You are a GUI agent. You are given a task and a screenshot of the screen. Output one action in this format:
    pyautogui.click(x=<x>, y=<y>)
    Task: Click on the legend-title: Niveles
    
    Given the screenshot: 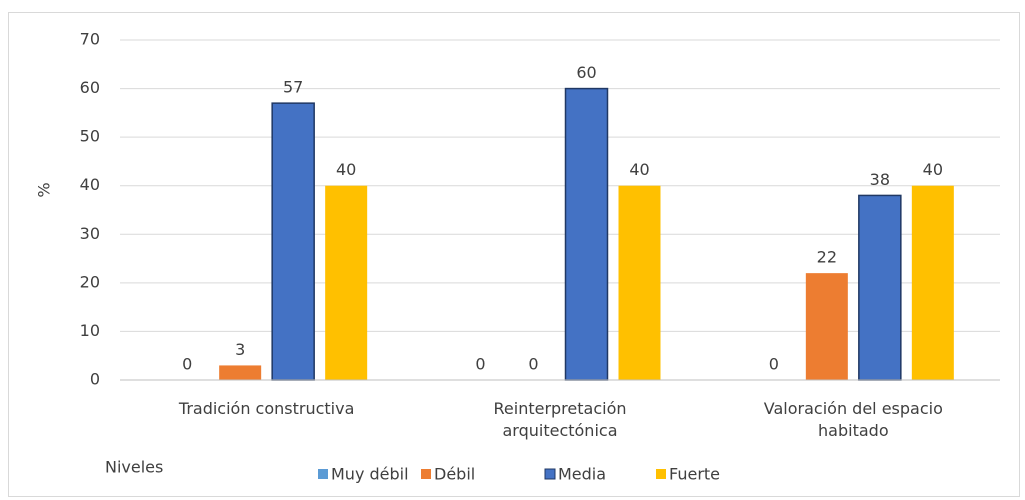 What is the action you would take?
    pyautogui.click(x=134, y=467)
    